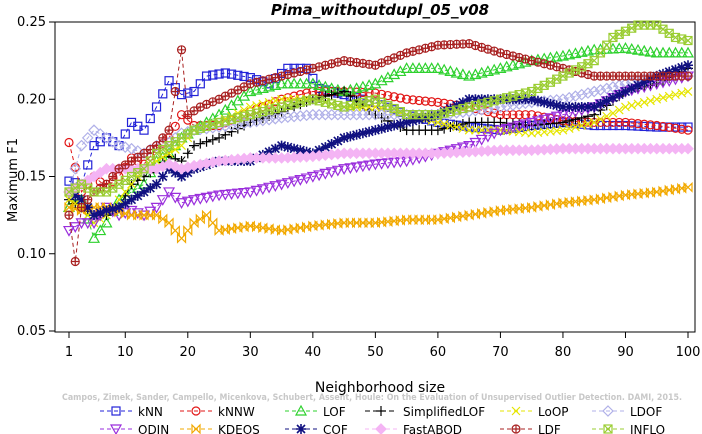  What do you see at coordinates (534, 412) in the screenshot?
I see `legend-item-loop: LoOP` at bounding box center [534, 412].